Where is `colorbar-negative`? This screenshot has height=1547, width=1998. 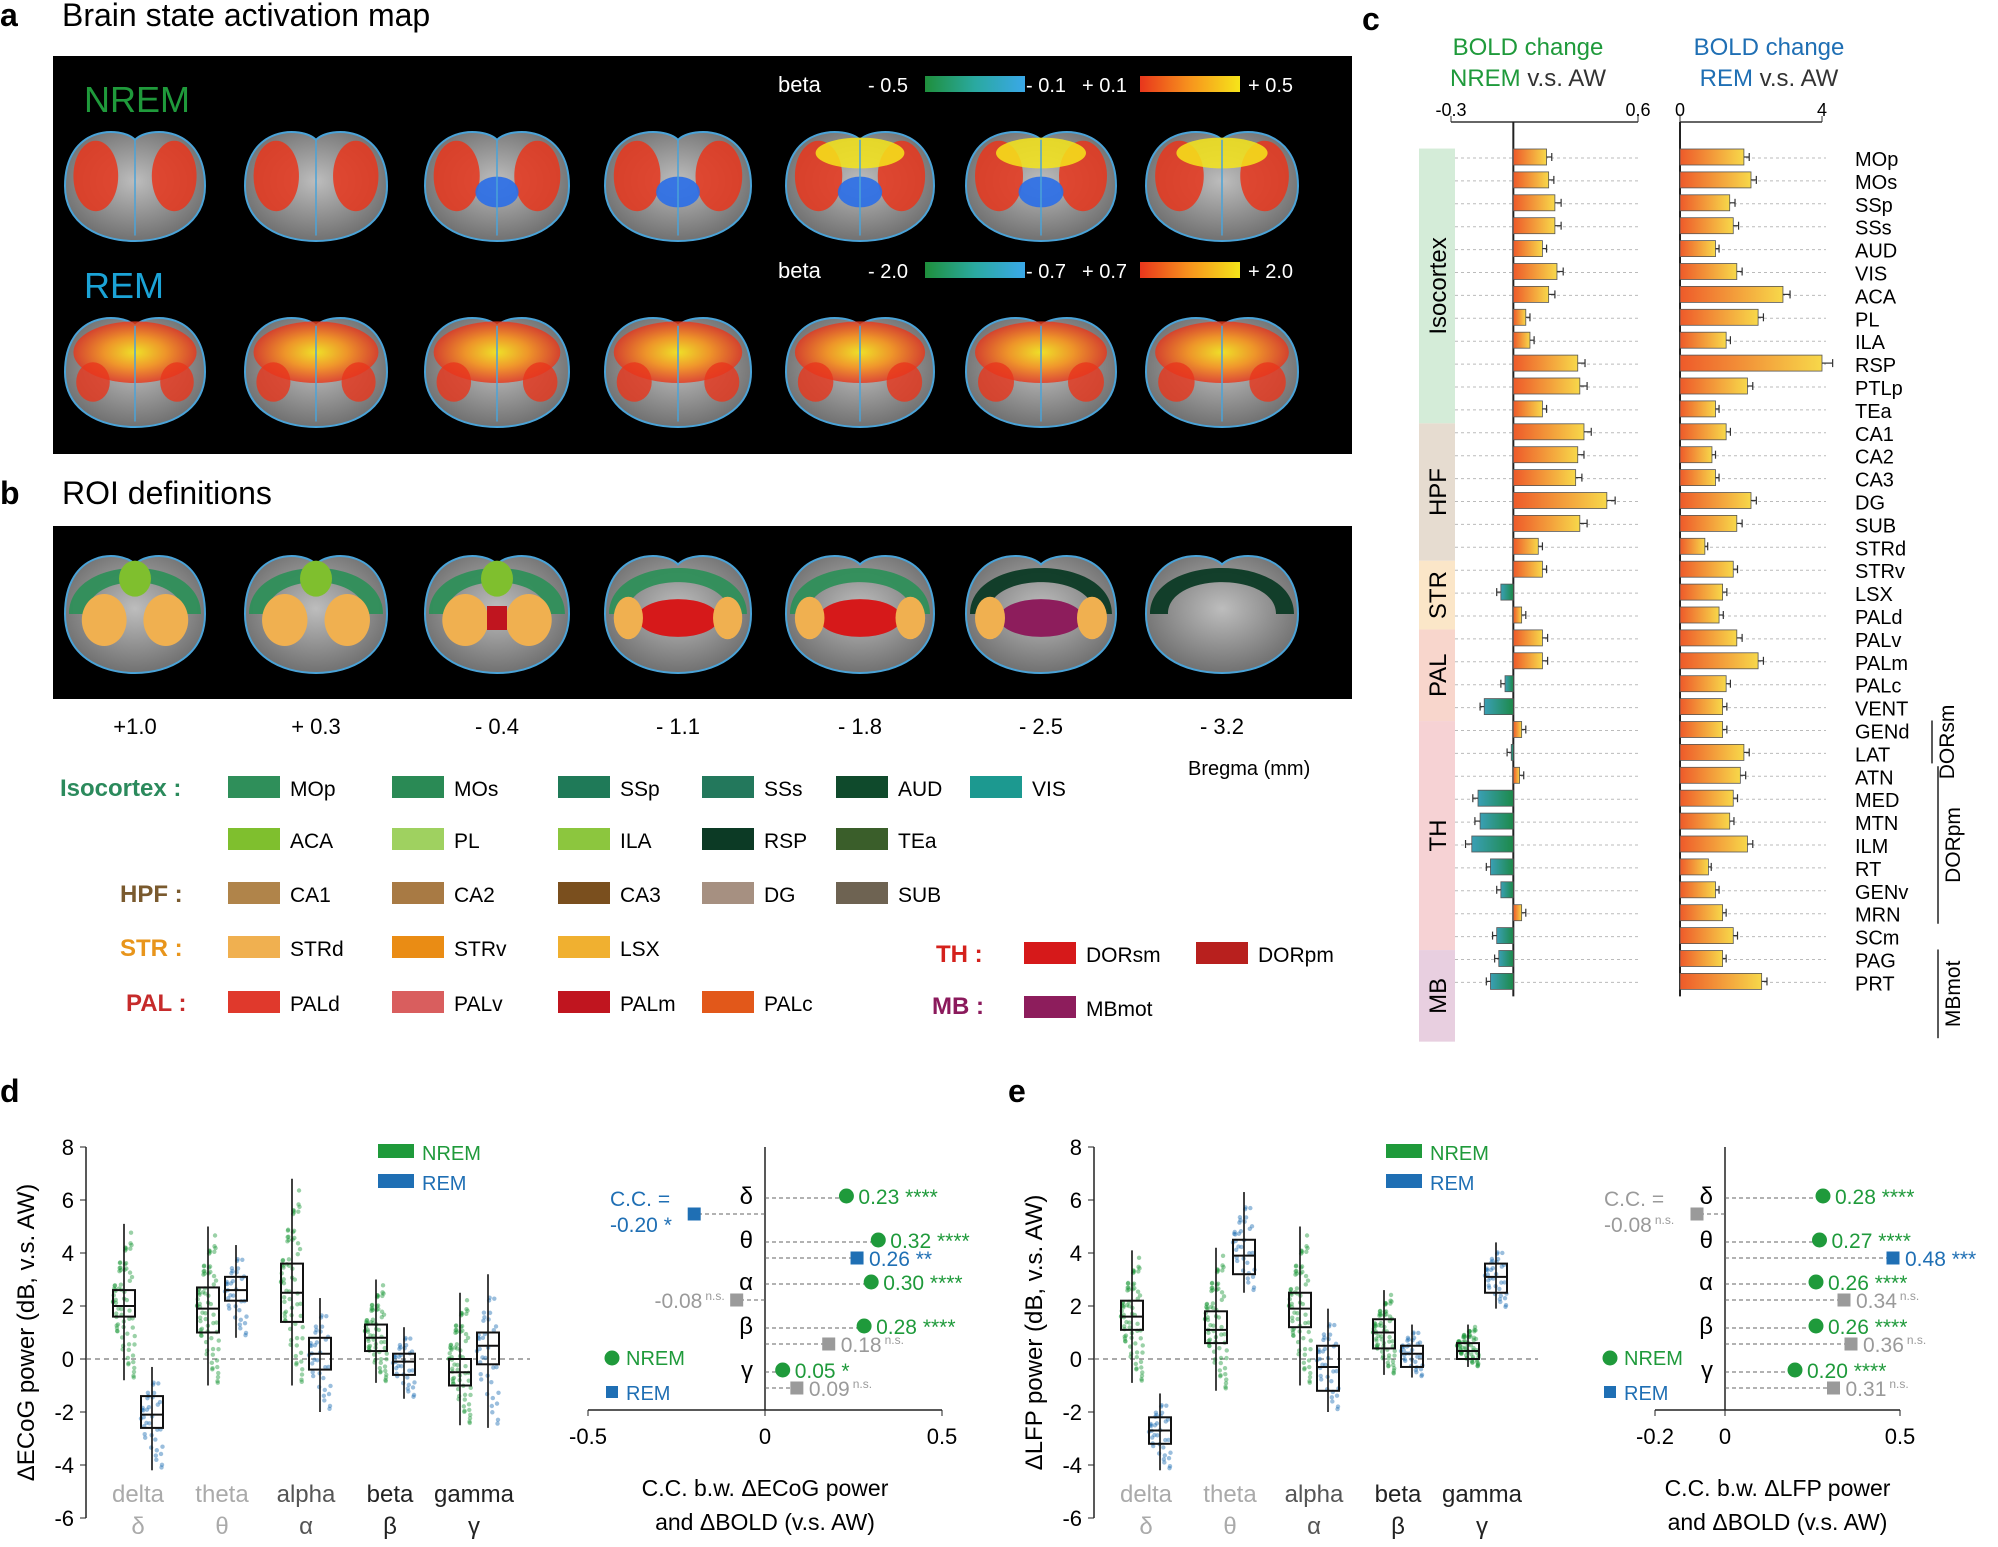
colorbar-negative is located at coordinates (975, 270).